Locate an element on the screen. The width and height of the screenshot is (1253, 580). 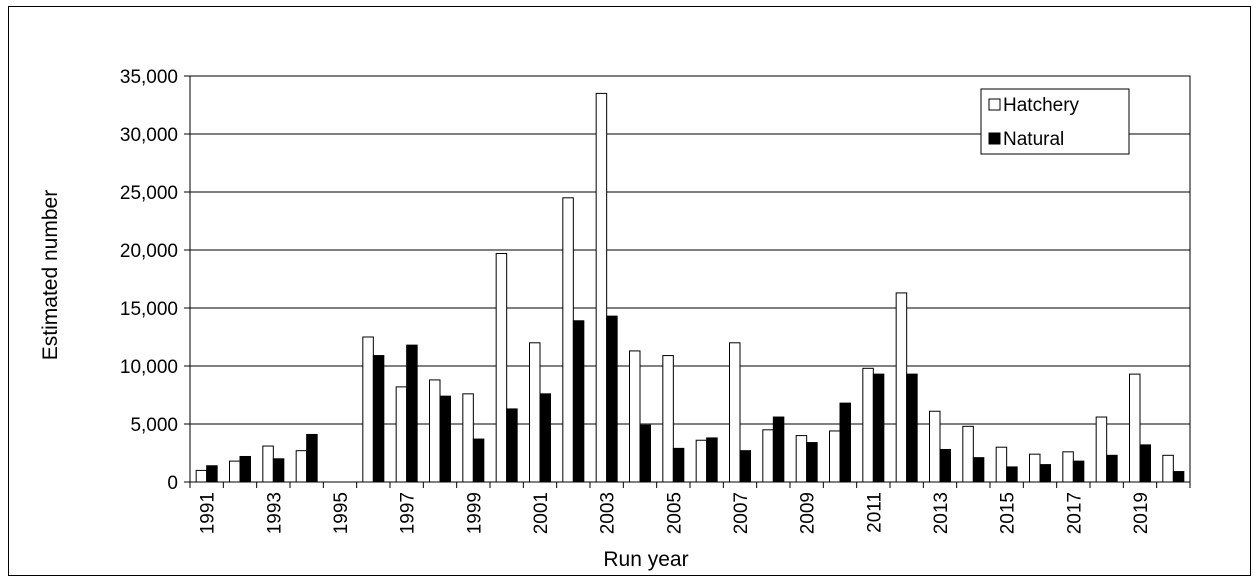
bar-hatchery-2002 is located at coordinates (568, 340).